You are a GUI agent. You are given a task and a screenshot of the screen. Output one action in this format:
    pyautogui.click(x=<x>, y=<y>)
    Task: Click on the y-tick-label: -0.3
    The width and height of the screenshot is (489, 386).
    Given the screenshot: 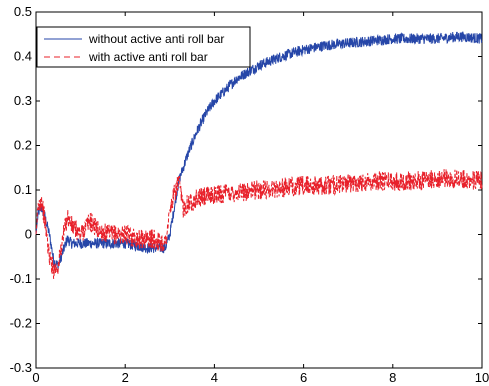 What is the action you would take?
    pyautogui.click(x=21, y=367)
    